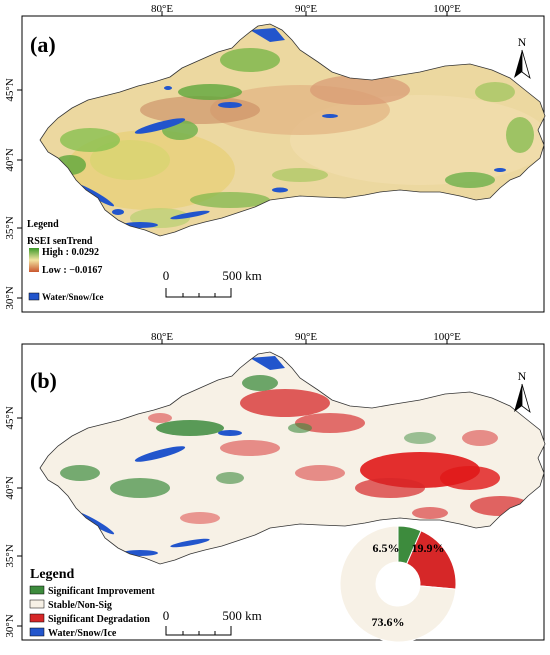 The width and height of the screenshot is (550, 655). What do you see at coordinates (522, 376) in the screenshot?
I see `north-label-b: N` at bounding box center [522, 376].